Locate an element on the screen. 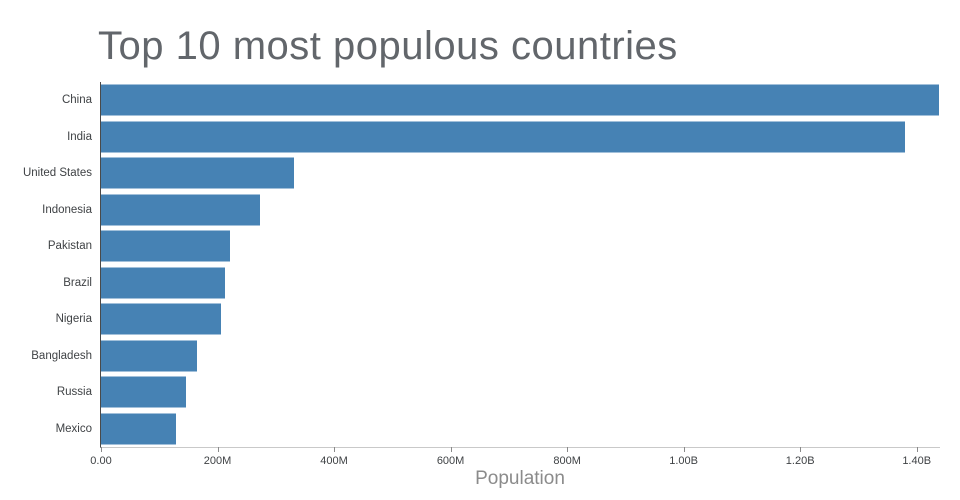 Image resolution: width=960 pixels, height=500 pixels. bar-row-russia: Russia is located at coordinates (498, 392).